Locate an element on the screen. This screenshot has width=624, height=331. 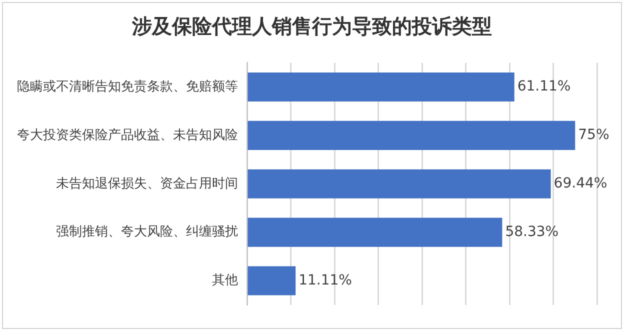
y-tick-label: 夸大投资类保险产品收益、未告知风险 is located at coordinates (127, 135).